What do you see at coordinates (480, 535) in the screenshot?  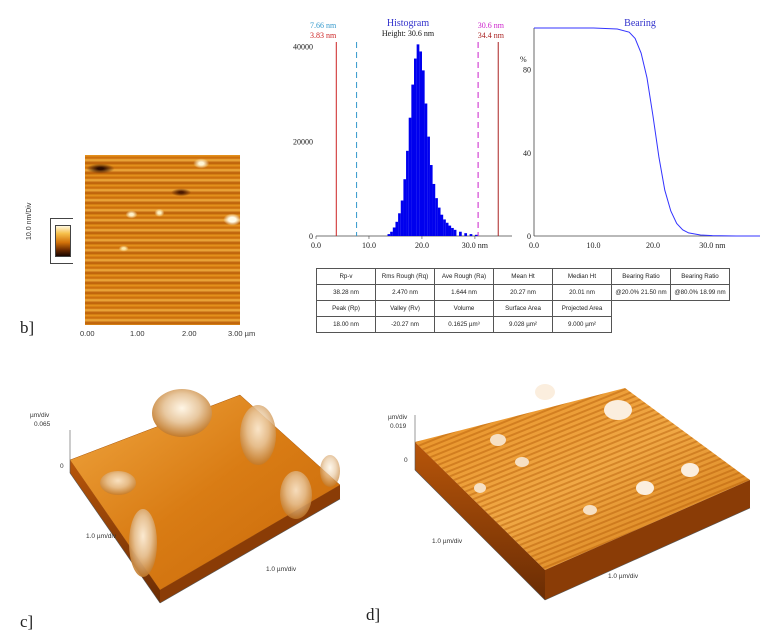 I see `surface-d-axis` at bounding box center [480, 535].